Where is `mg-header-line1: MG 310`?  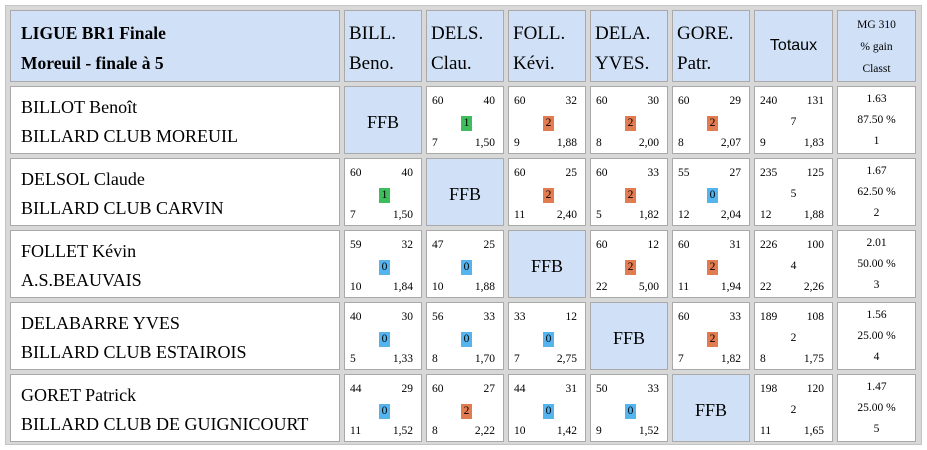 mg-header-line1: MG 310 is located at coordinates (876, 25).